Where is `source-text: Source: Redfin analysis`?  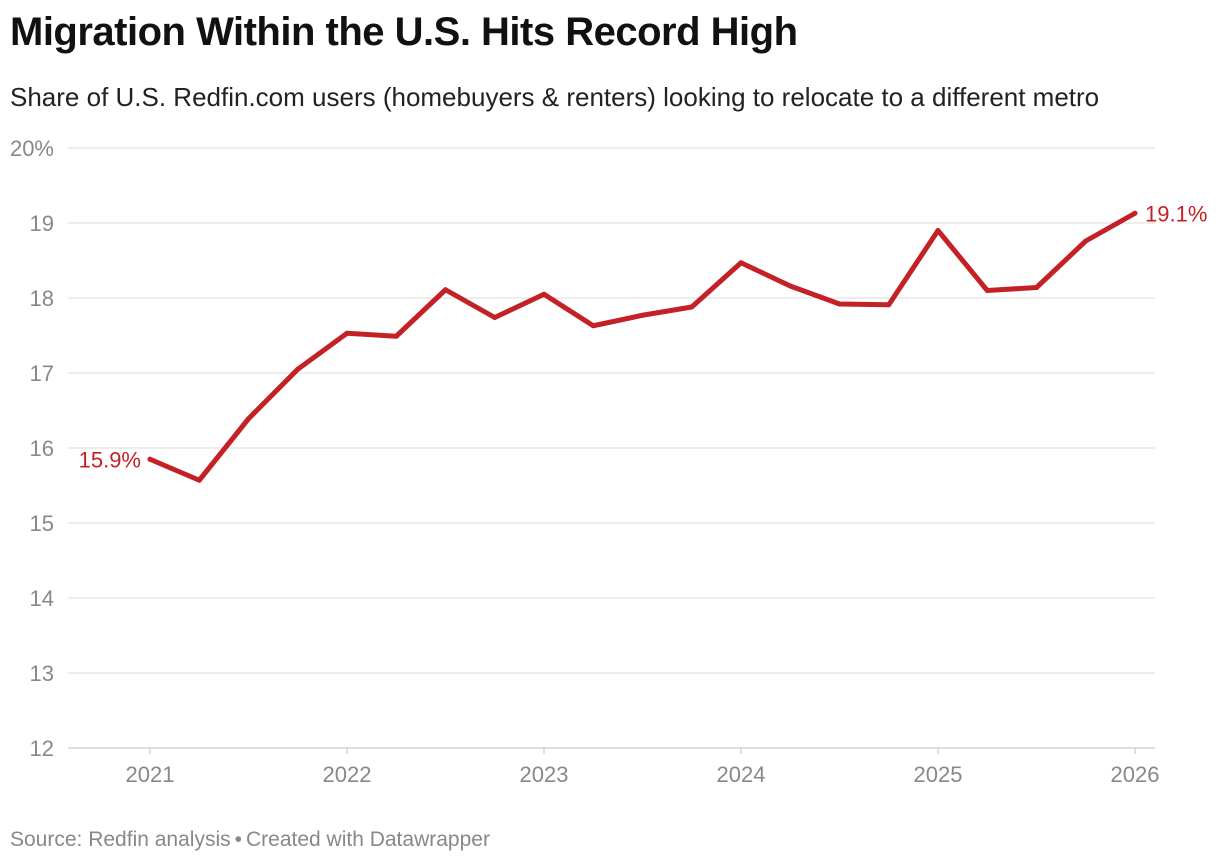 source-text: Source: Redfin analysis is located at coordinates (120, 839).